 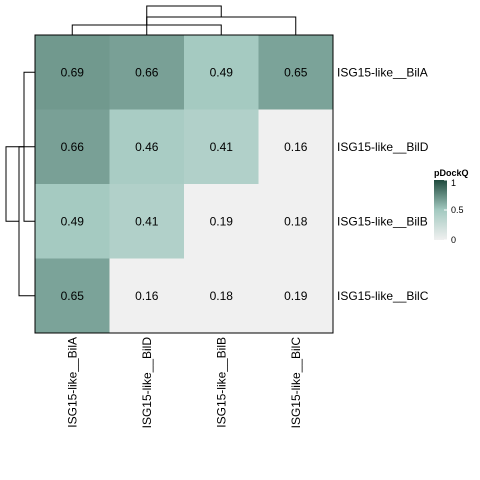 I want to click on column-label: ISG15-like__BilD, so click(x=147, y=383).